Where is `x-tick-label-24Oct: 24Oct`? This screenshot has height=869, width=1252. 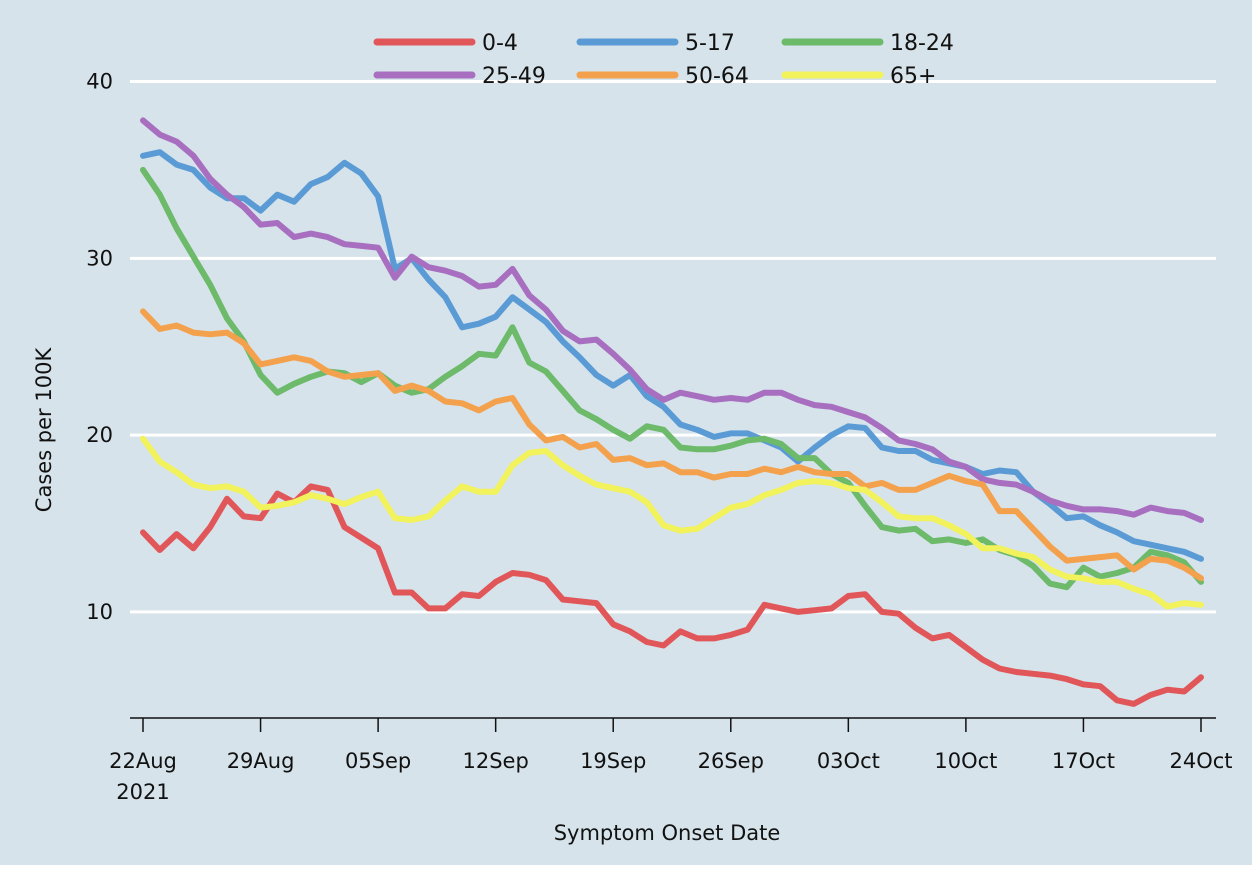
x-tick-label-24Oct: 24Oct is located at coordinates (1200, 761).